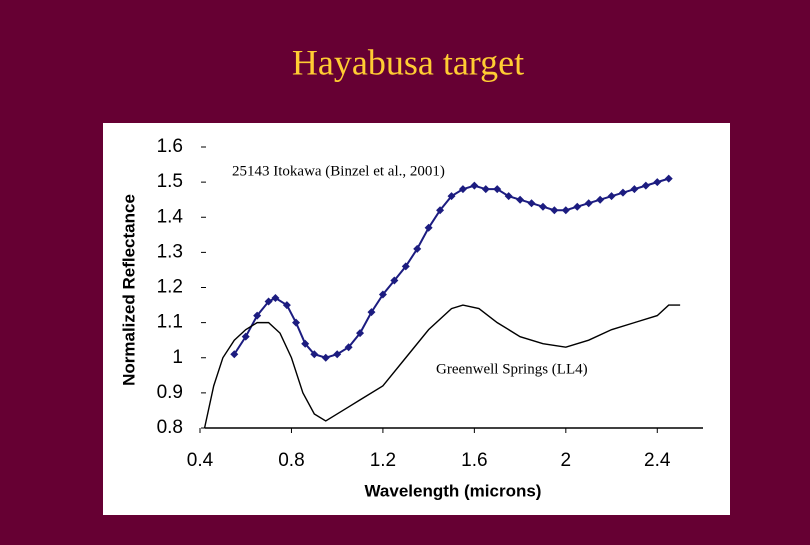 The height and width of the screenshot is (545, 810). I want to click on x-tick-label: 2.4, so click(657, 460).